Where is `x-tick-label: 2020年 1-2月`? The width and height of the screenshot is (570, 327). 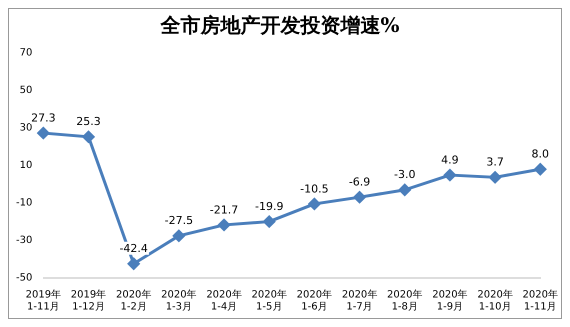 x-tick-label: 2020年 1-2月 is located at coordinates (134, 300).